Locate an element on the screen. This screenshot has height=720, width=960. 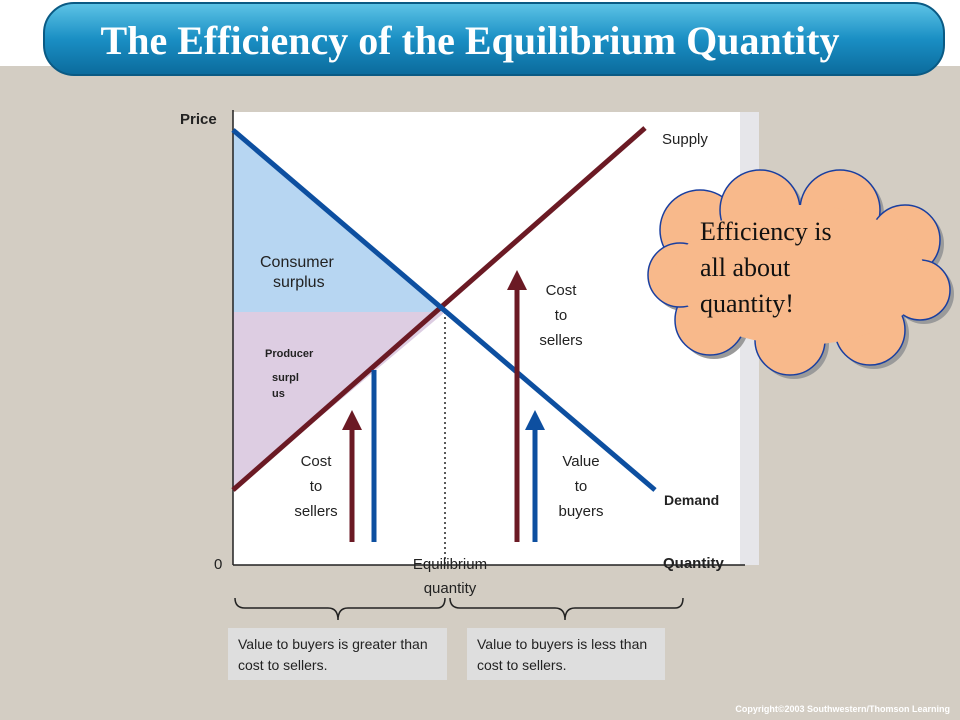
supply-label: Supply is located at coordinates (685, 139).